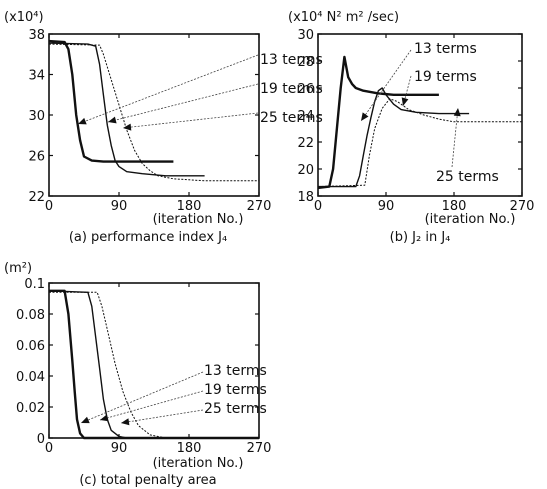  What do you see at coordinates (147, 480) in the screenshot?
I see `chart-caption: (c) total penalty area` at bounding box center [147, 480].